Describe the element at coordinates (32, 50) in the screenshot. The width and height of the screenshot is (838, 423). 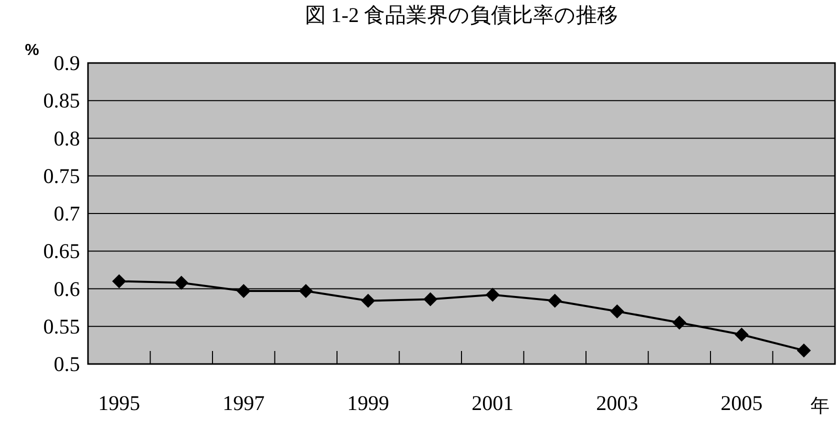
I see `y-axis-title: %` at that location.